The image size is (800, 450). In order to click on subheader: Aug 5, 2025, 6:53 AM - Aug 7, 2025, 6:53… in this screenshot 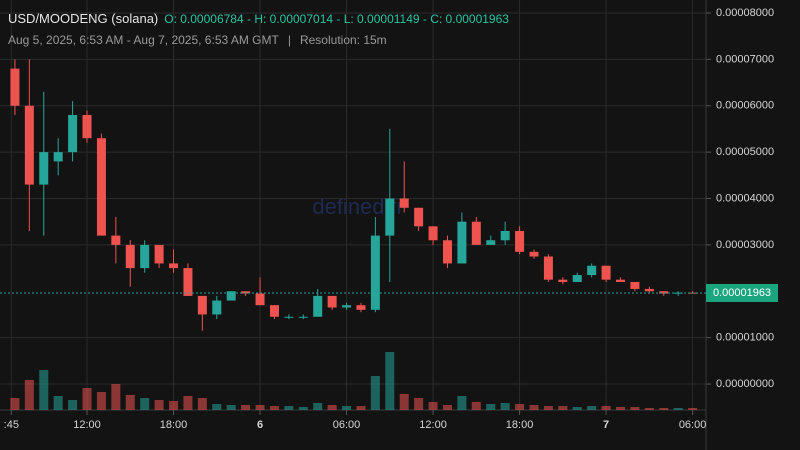, I will do `click(197, 40)`.